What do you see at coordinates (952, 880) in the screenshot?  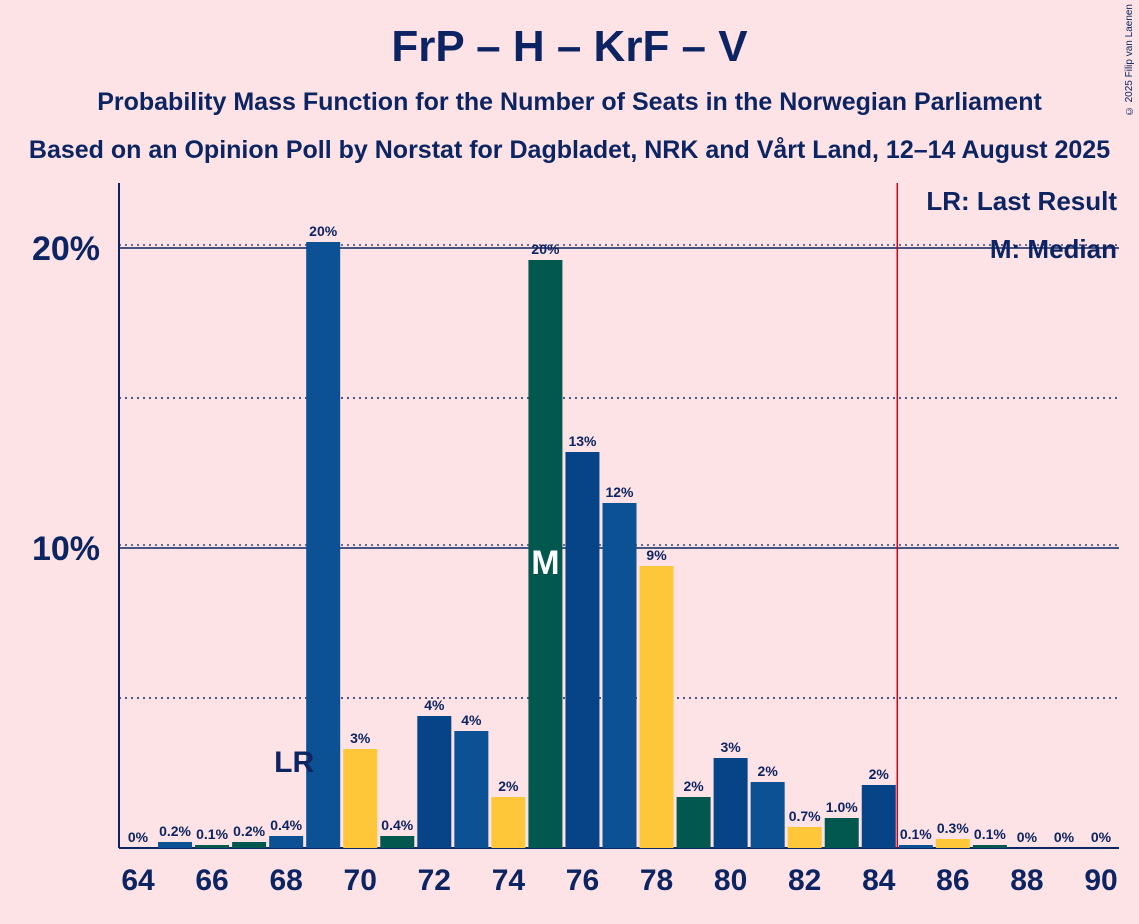 I see `x-tick-label: 86` at bounding box center [952, 880].